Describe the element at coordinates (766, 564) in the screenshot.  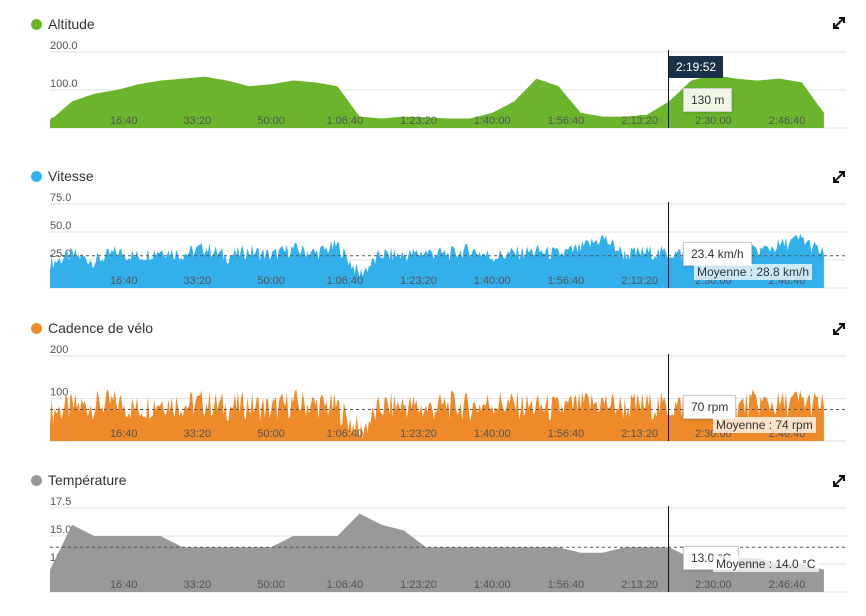
I see `temperature-average-label: Moyenne : 14.0 °C` at that location.